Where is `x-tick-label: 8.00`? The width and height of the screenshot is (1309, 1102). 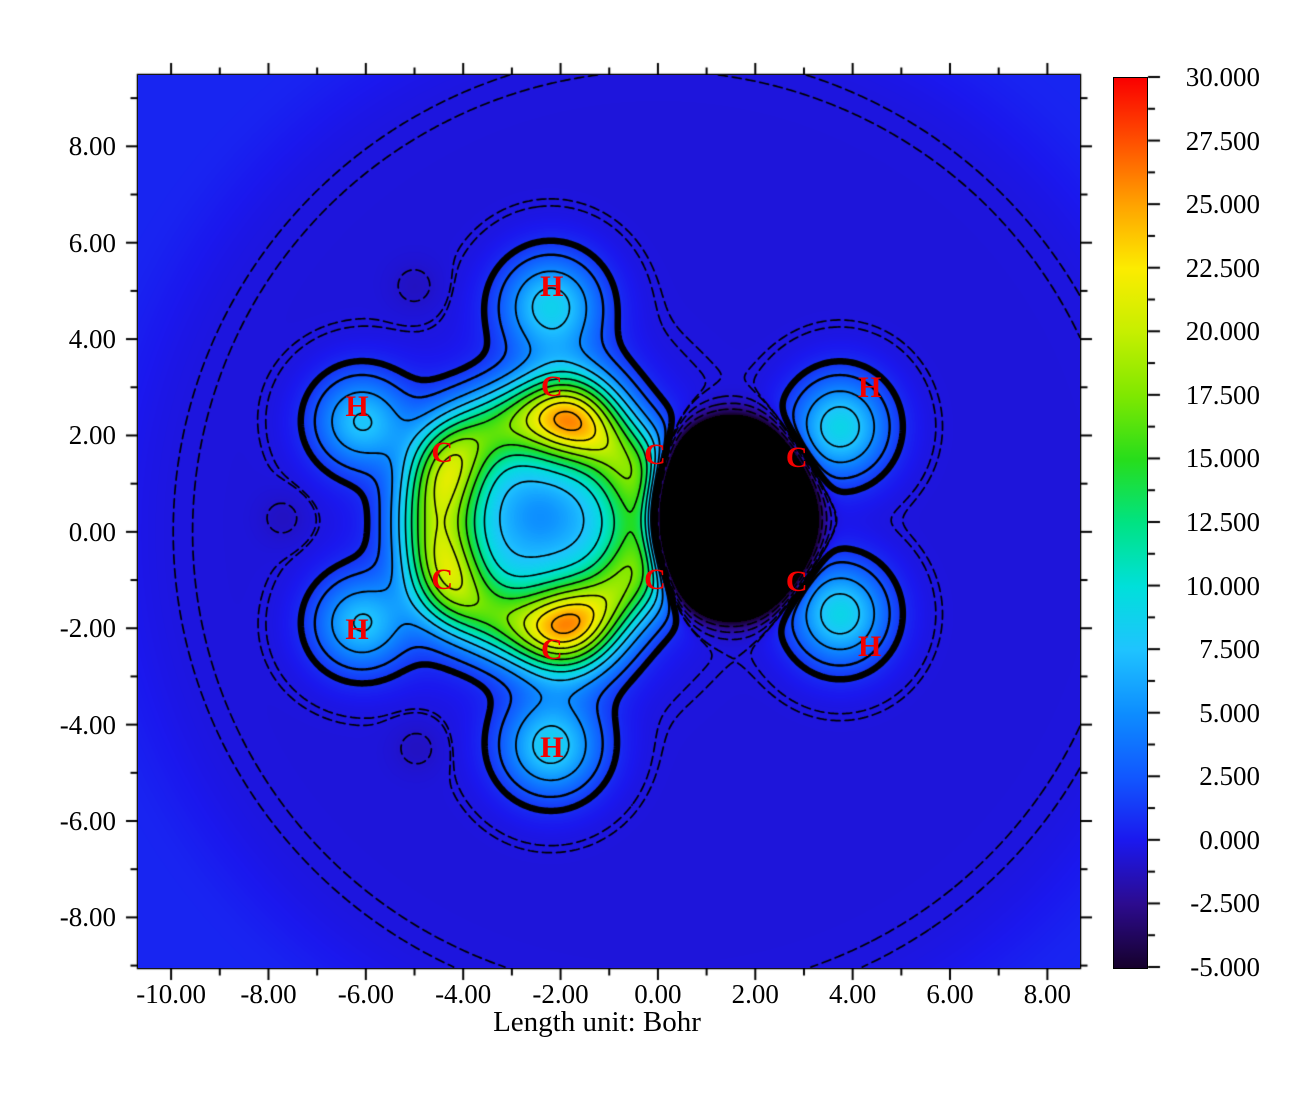 x-tick-label: 8.00 is located at coordinates (1047, 994).